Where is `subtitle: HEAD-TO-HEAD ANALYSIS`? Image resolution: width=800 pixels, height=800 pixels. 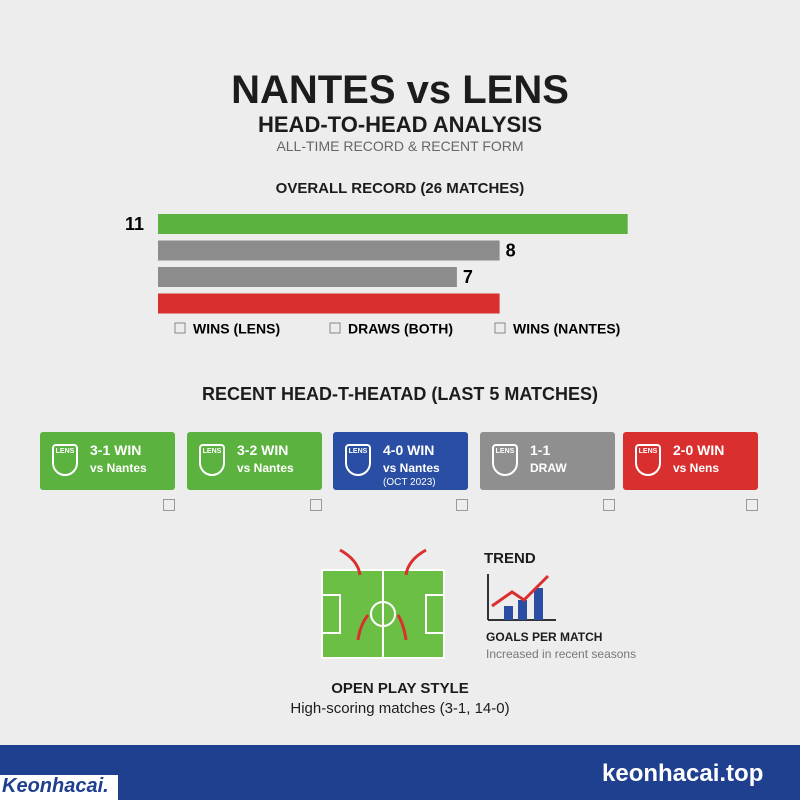 subtitle: HEAD-TO-HEAD ANALYSIS is located at coordinates (400, 124).